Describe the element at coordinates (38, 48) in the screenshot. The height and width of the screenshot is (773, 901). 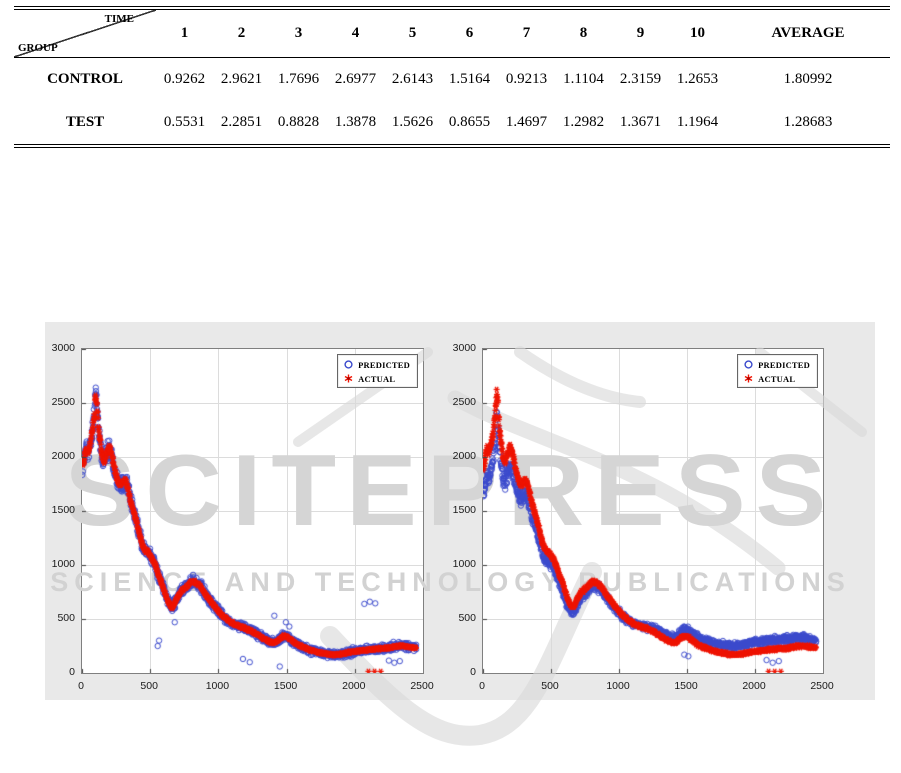
I see `corner-label-group: GROUP` at that location.